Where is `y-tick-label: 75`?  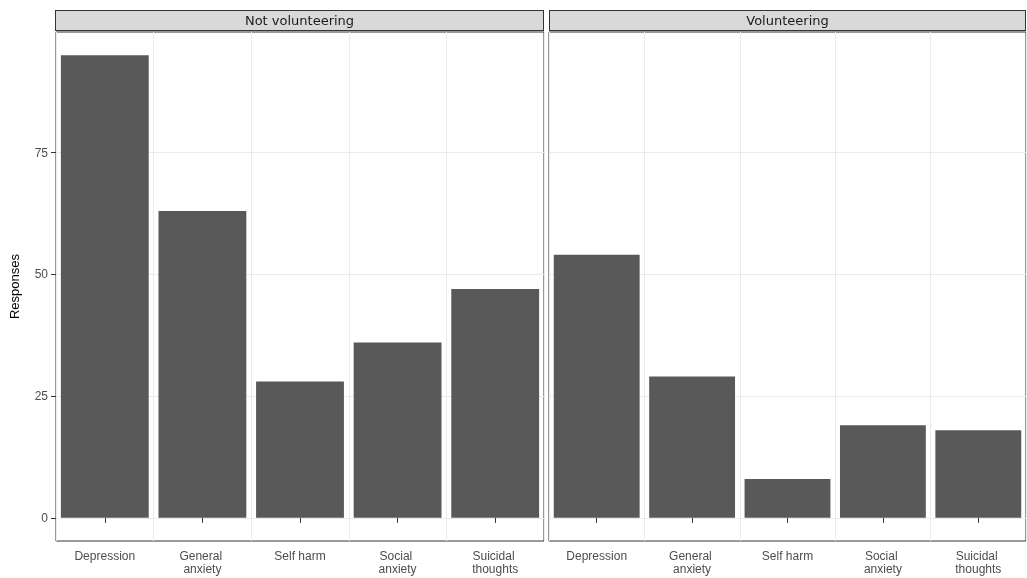
y-tick-label: 75 is located at coordinates (41, 152).